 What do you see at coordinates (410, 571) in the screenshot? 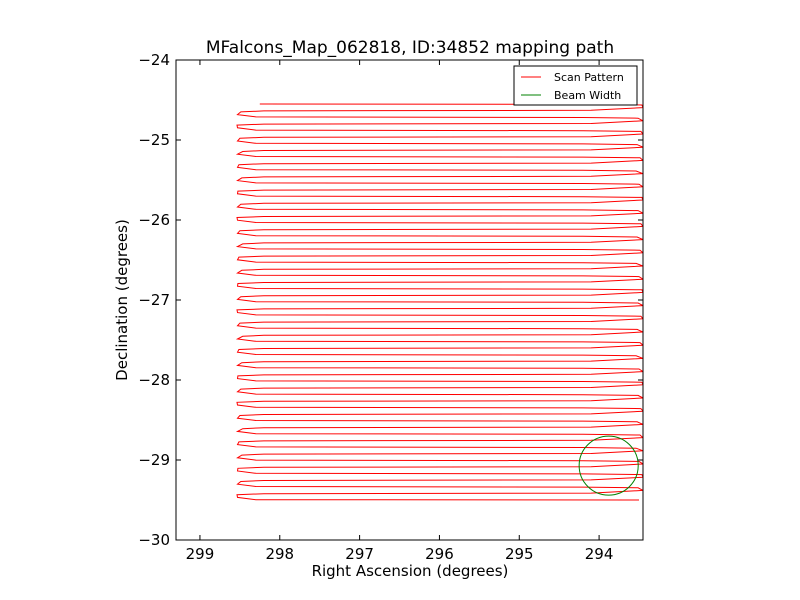
I see `x-axis-label: Right Ascension (degrees)` at bounding box center [410, 571].